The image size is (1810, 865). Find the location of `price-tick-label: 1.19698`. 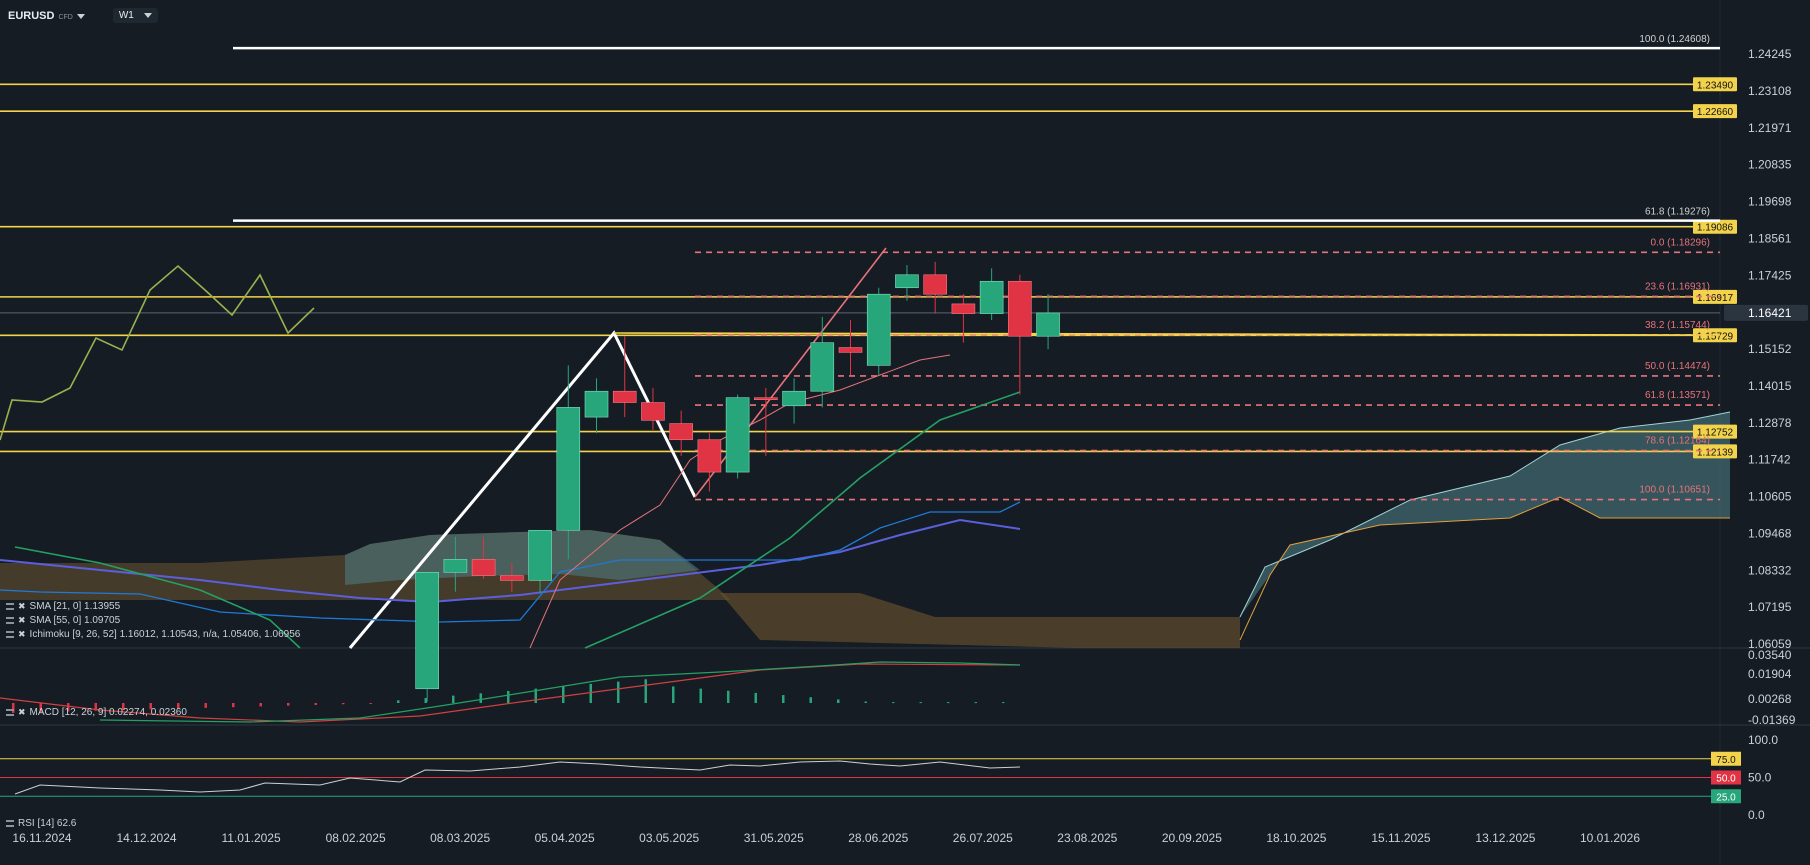

price-tick-label: 1.19698 is located at coordinates (1770, 202).